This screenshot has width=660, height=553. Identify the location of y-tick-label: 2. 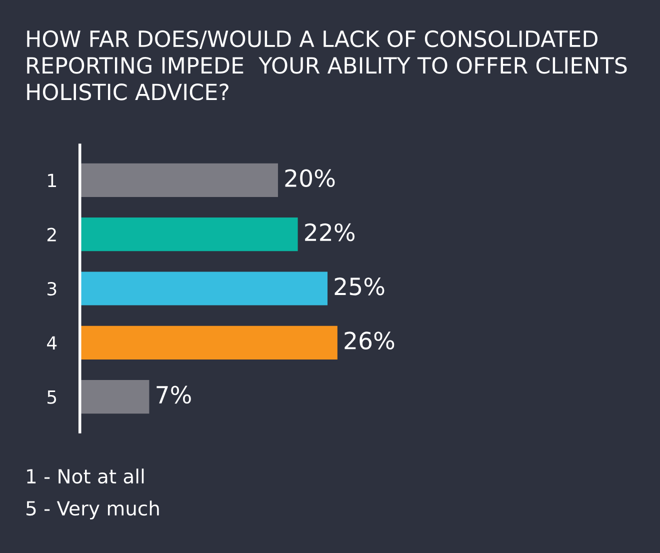
(51, 235).